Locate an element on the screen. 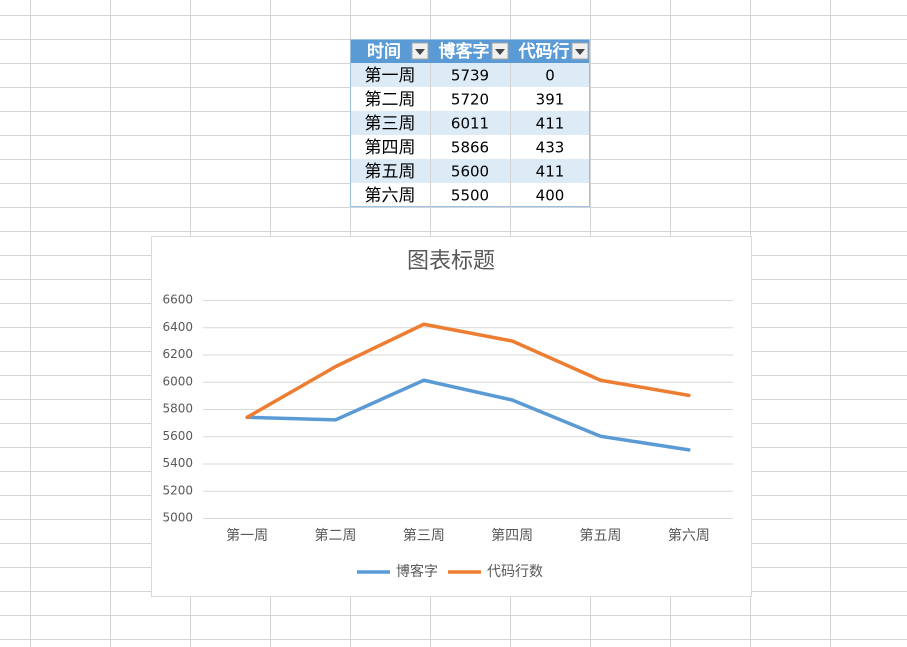  y-tick-label: 5200 is located at coordinates (177, 490).